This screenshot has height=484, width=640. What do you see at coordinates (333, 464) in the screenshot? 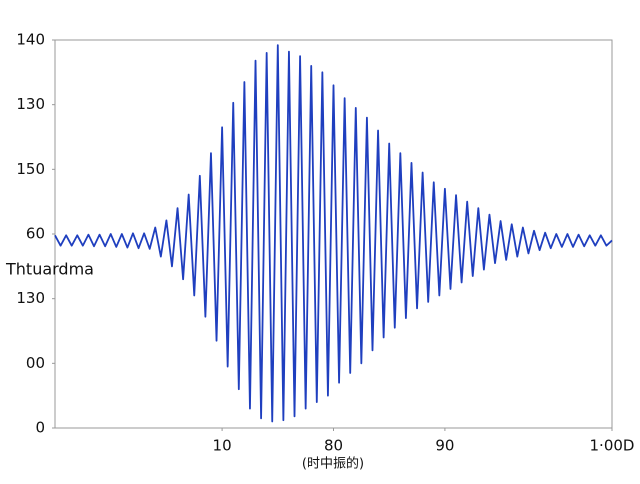
I see `x-axis-label: (时中振的)` at bounding box center [333, 464].